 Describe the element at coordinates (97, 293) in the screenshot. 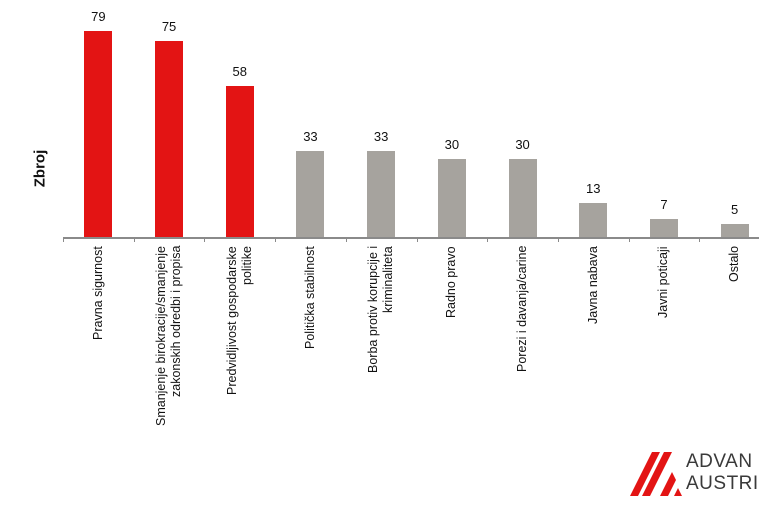

I see `category-label: Pravna sigurnost` at that location.